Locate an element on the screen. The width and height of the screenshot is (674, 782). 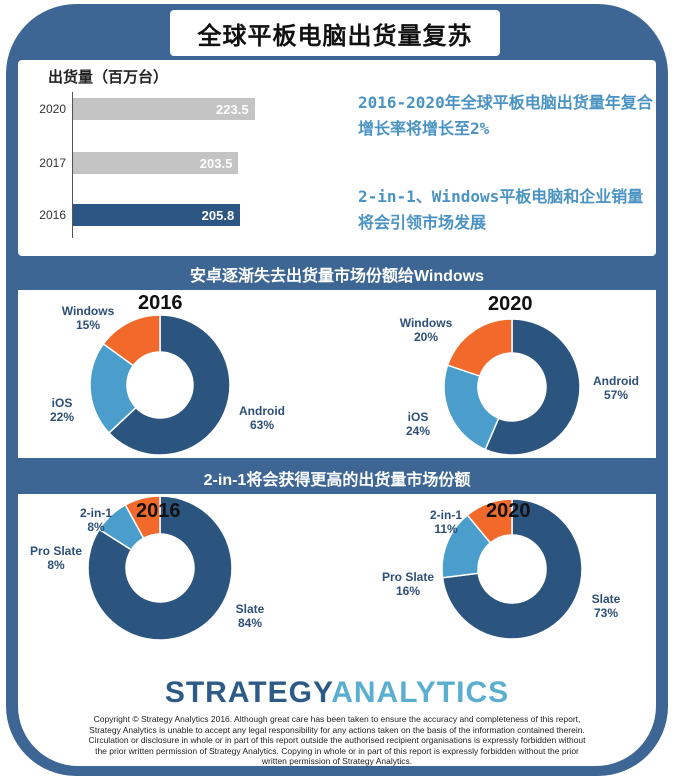
donut-slice-label: Pro Slate 8% is located at coordinates (56, 558).